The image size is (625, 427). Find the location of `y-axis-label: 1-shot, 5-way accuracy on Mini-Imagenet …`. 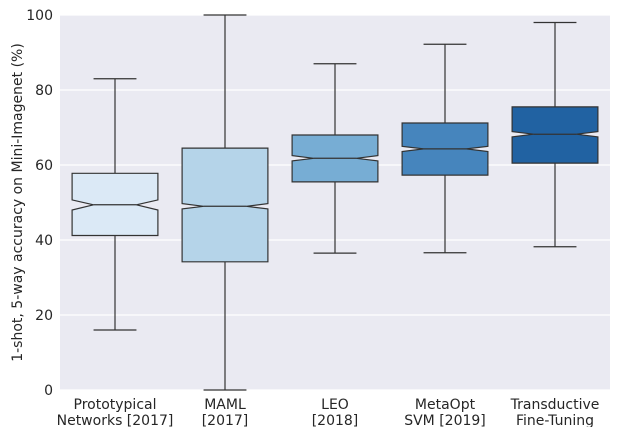

y-axis-label: 1-shot, 5-way accuracy on Mini-Imagenet … is located at coordinates (18, 202).